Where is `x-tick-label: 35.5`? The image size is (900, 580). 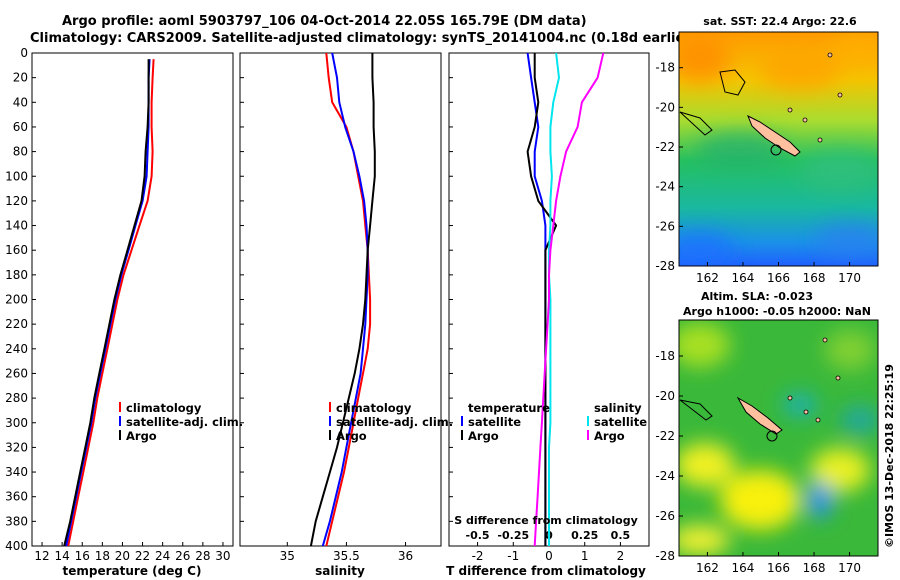 x-tick-label: 35.5 is located at coordinates (346, 556).